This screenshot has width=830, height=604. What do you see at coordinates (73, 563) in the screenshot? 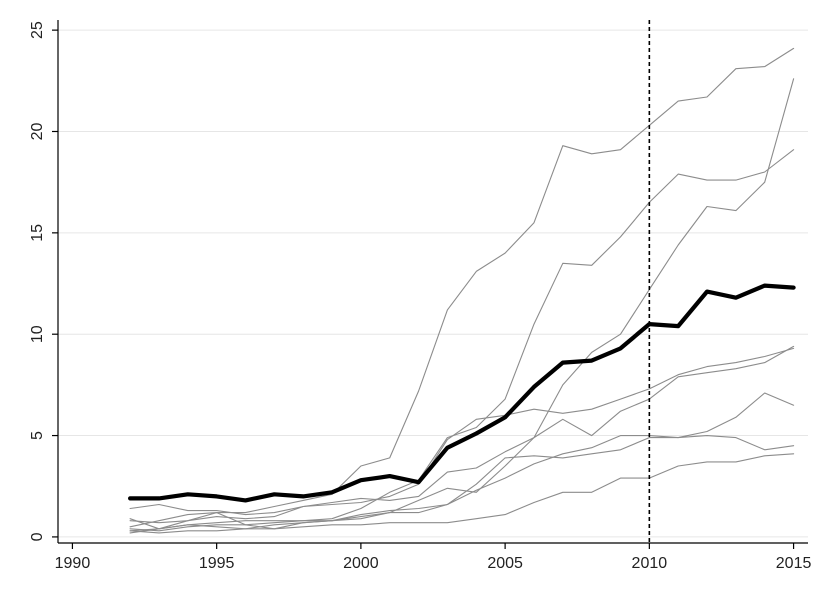
I see `x-tick-label: 1990` at bounding box center [73, 563].